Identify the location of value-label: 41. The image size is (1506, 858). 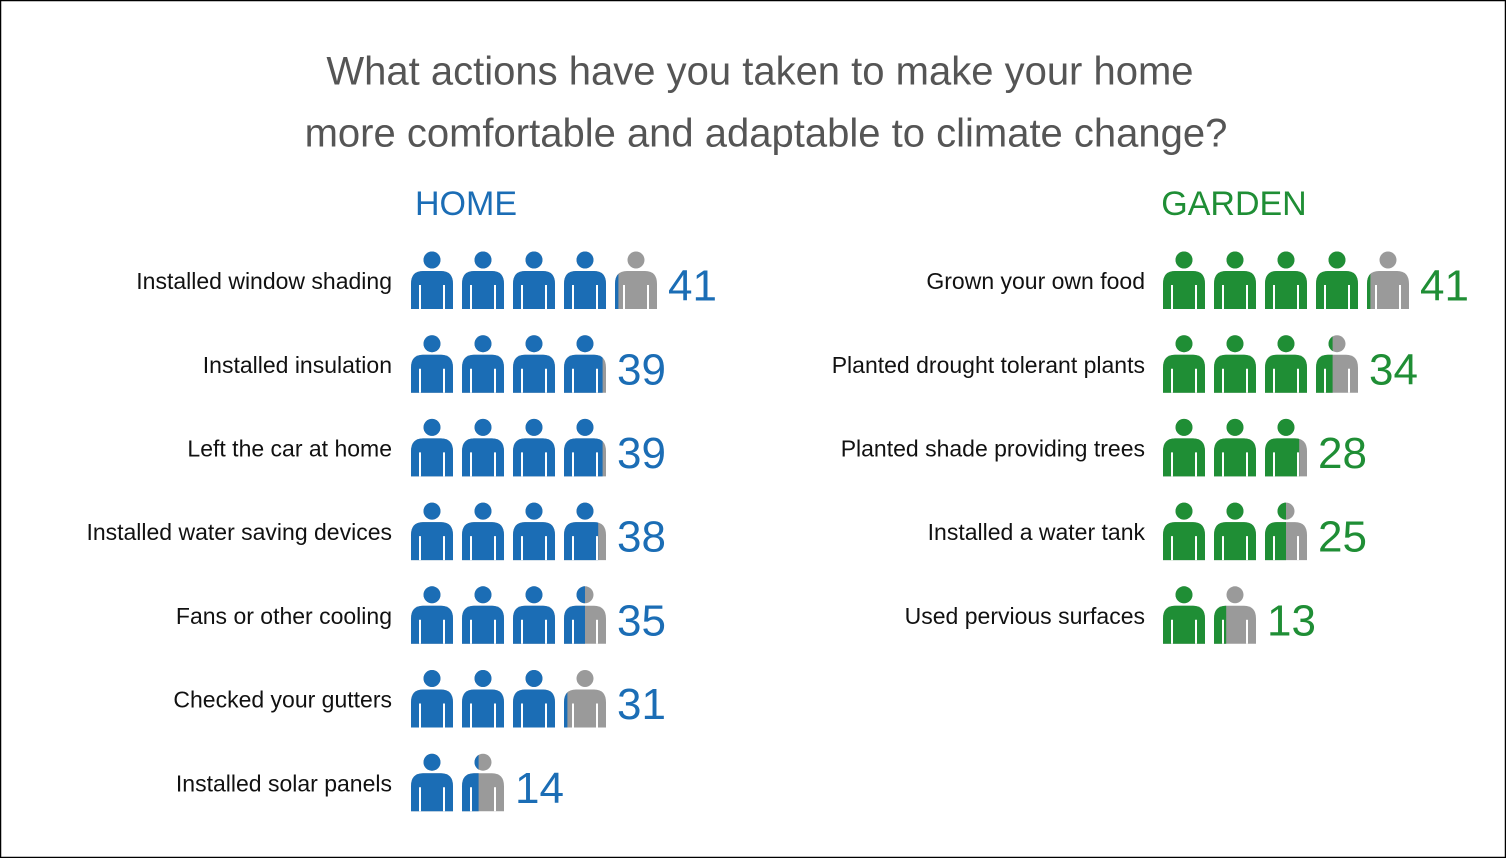
(1444, 286).